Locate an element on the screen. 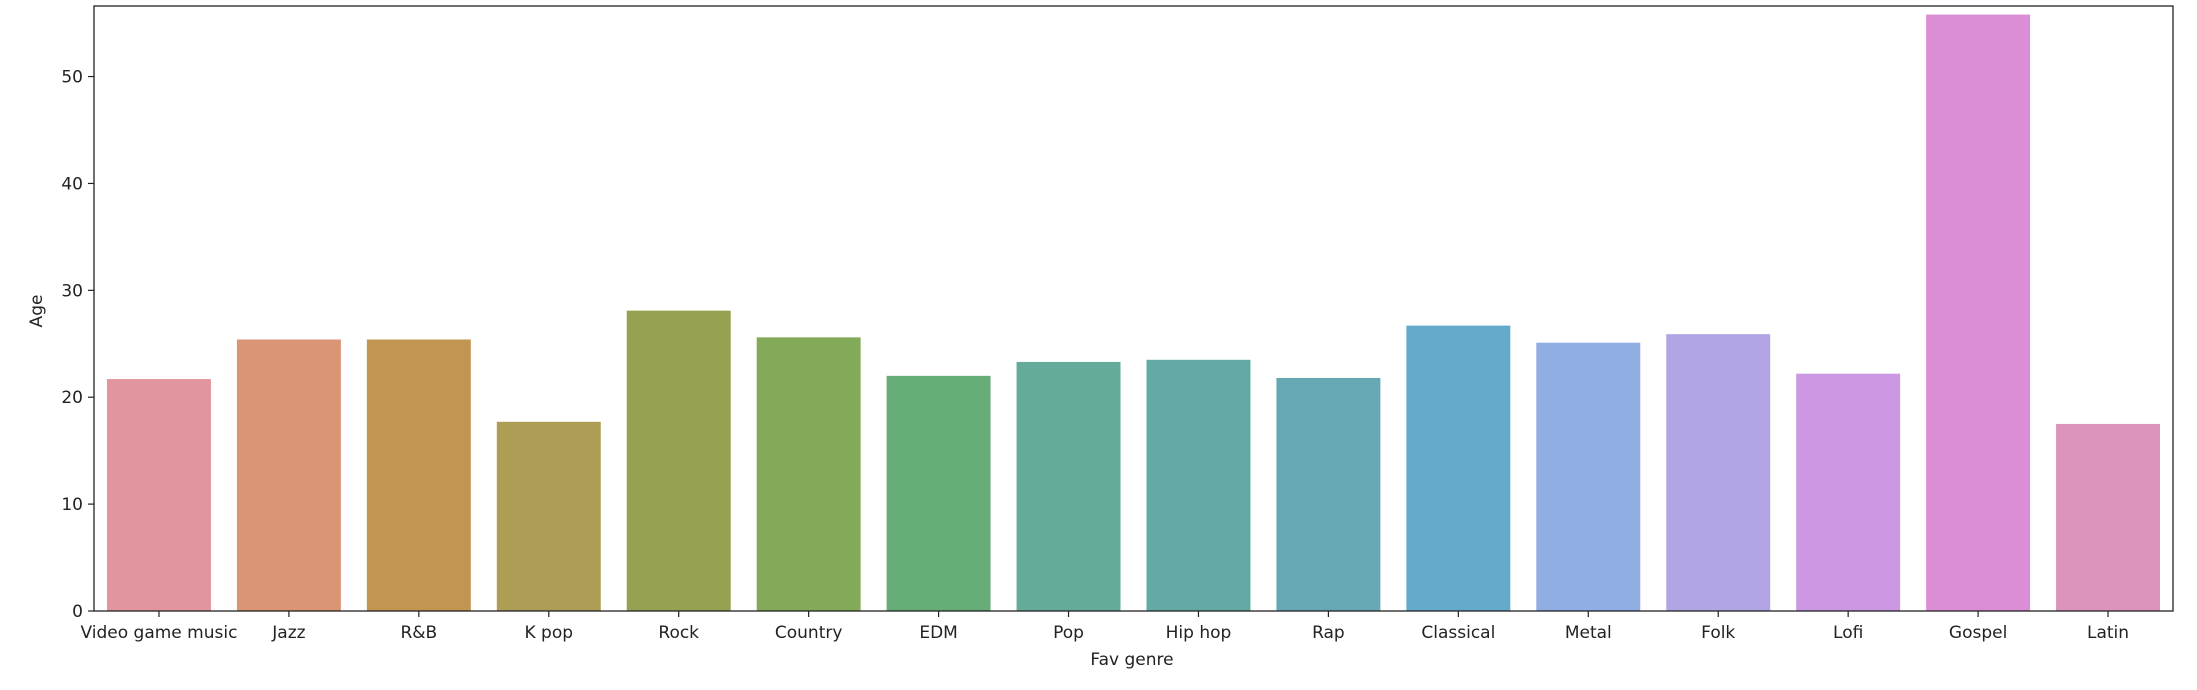 The height and width of the screenshot is (690, 2197). x-tick-label: Latin is located at coordinates (2108, 633).